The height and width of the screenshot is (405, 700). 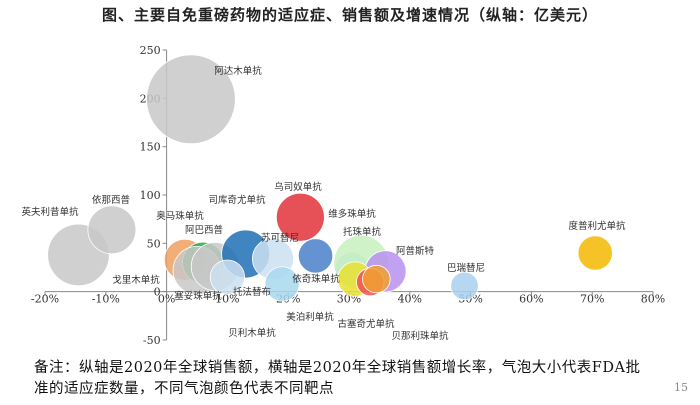 What do you see at coordinates (420, 336) in the screenshot?
I see `bubble-label: 贝那利珠单抗` at bounding box center [420, 336].